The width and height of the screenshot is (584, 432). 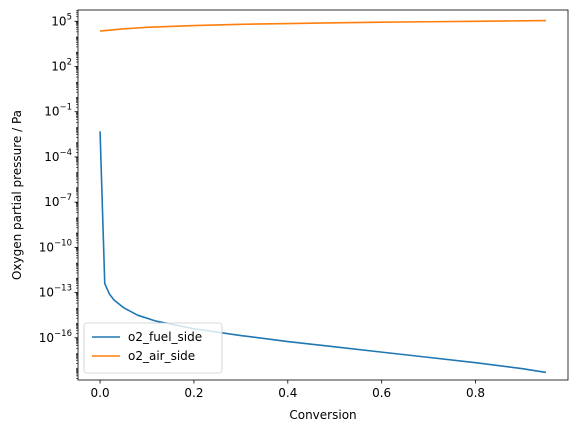 I want to click on y-tick-label: 10⁻¹, so click(x=58, y=111).